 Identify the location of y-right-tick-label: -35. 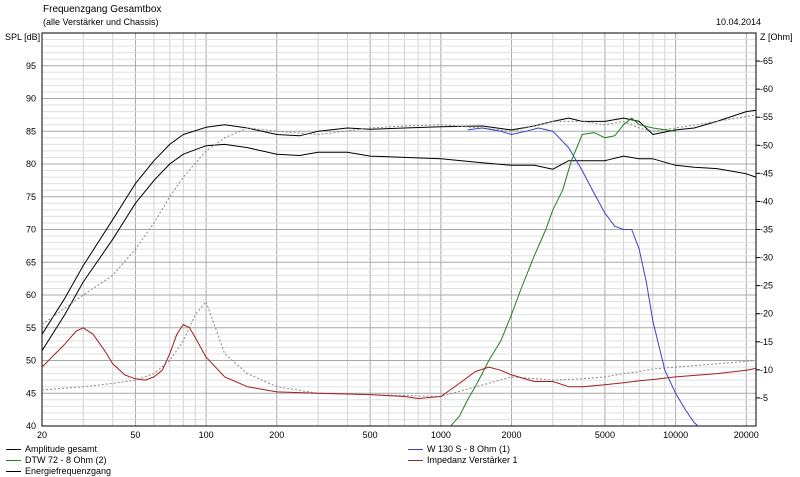
(766, 230).